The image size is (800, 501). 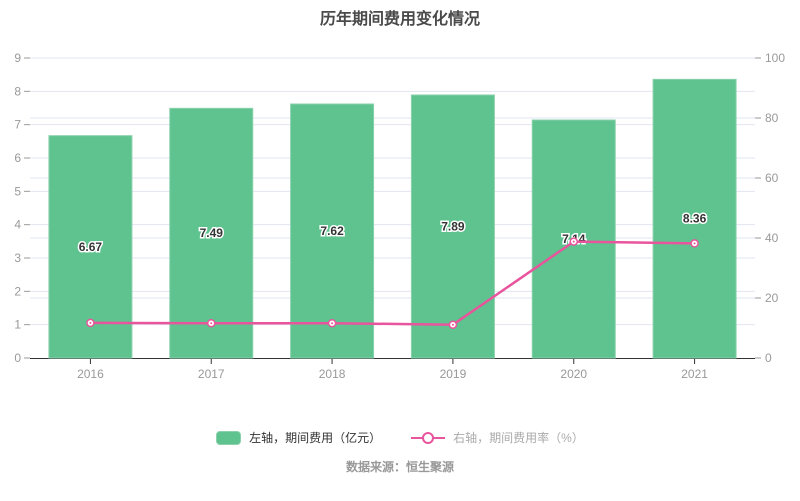 What do you see at coordinates (399, 467) in the screenshot?
I see `data-source-caption: 数据来源：恒生聚源` at bounding box center [399, 467].